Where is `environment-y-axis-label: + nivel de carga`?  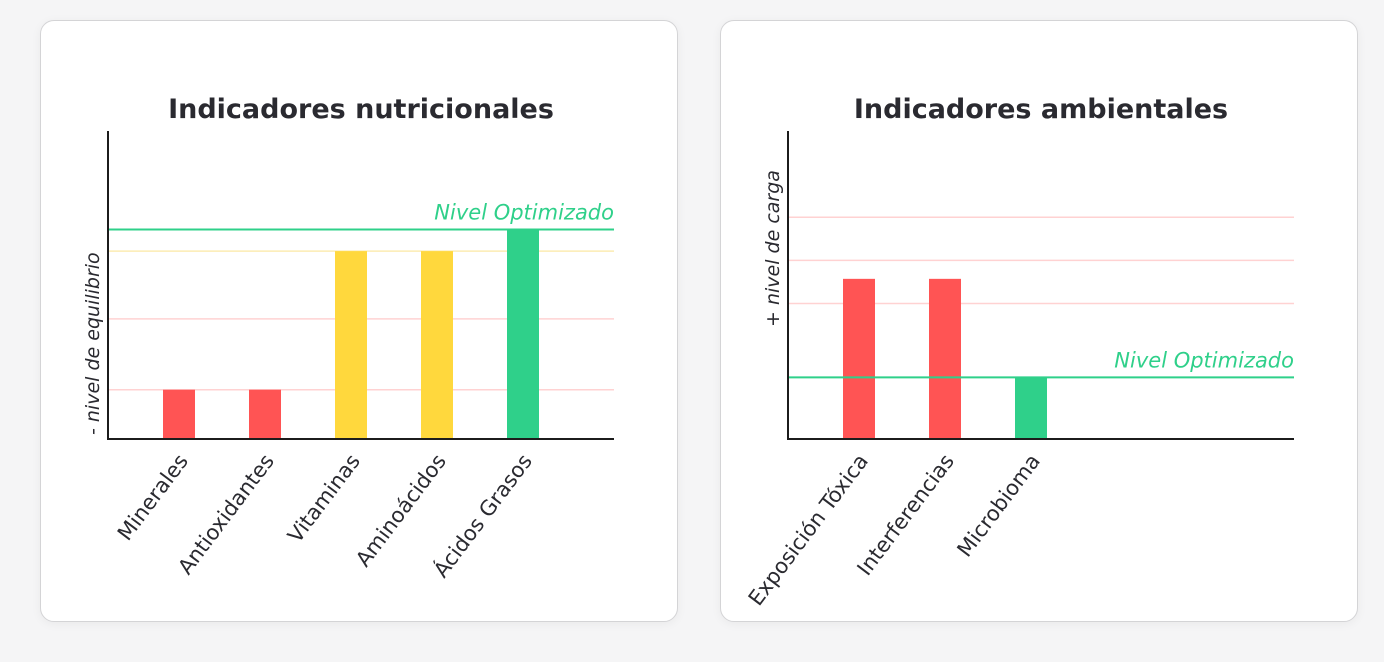 environment-y-axis-label: + nivel de carga is located at coordinates (773, 248).